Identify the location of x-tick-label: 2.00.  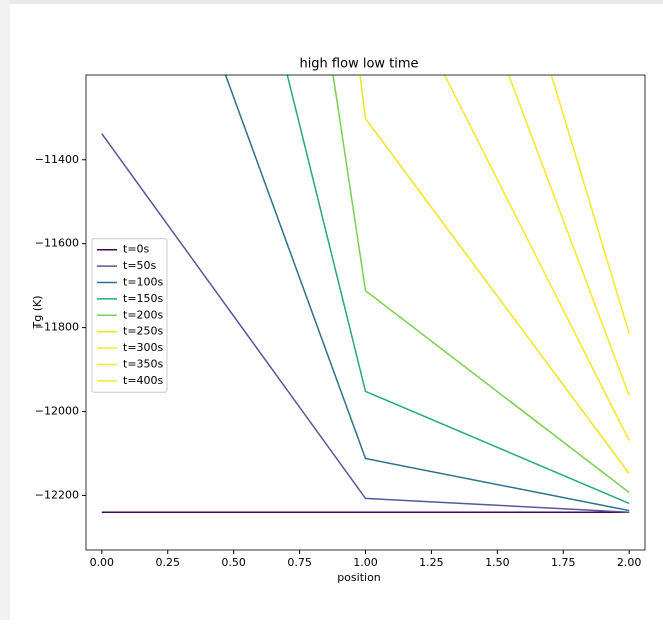
(629, 562).